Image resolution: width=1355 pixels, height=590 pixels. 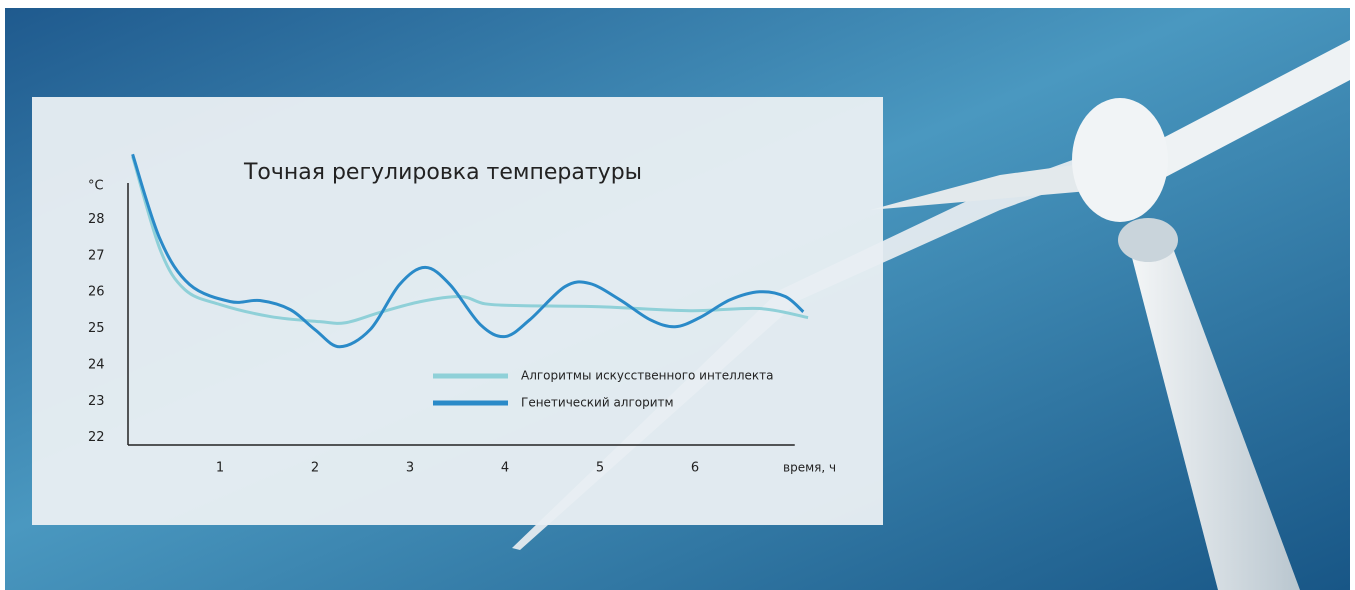 What do you see at coordinates (96, 186) in the screenshot?
I see `y-axis-label: °C` at bounding box center [96, 186].